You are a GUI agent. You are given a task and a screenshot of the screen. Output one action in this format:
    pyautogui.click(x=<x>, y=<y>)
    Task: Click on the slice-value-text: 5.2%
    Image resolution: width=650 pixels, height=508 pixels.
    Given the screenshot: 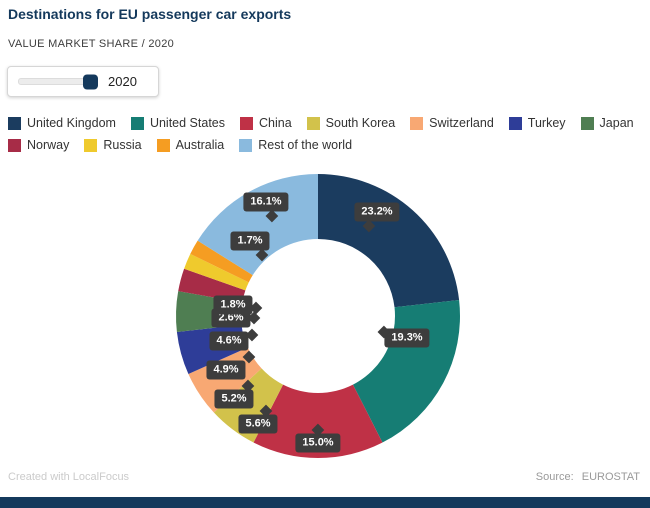 What is the action you would take?
    pyautogui.click(x=234, y=398)
    